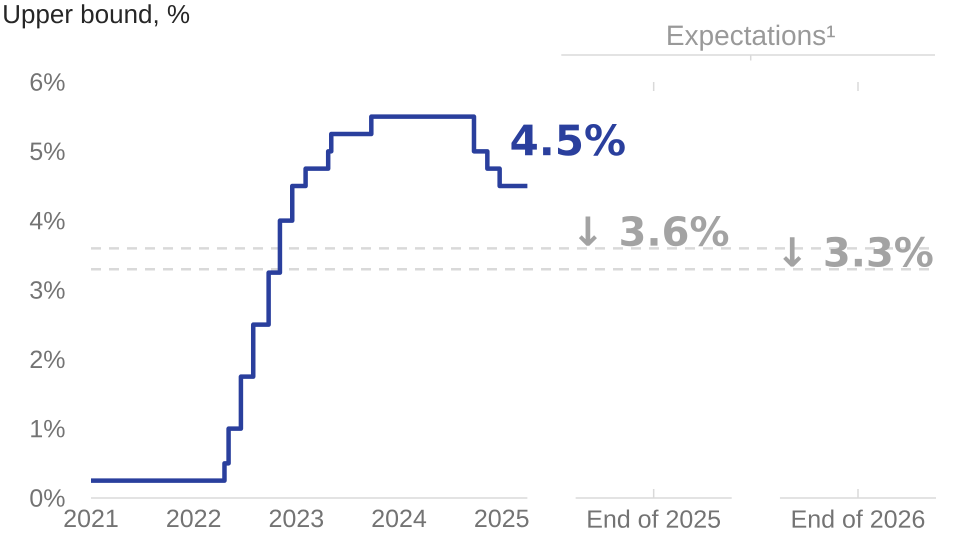 The image size is (953, 557). What do you see at coordinates (97, 16) in the screenshot?
I see `y-axis-title: Upper bound, %` at bounding box center [97, 16].